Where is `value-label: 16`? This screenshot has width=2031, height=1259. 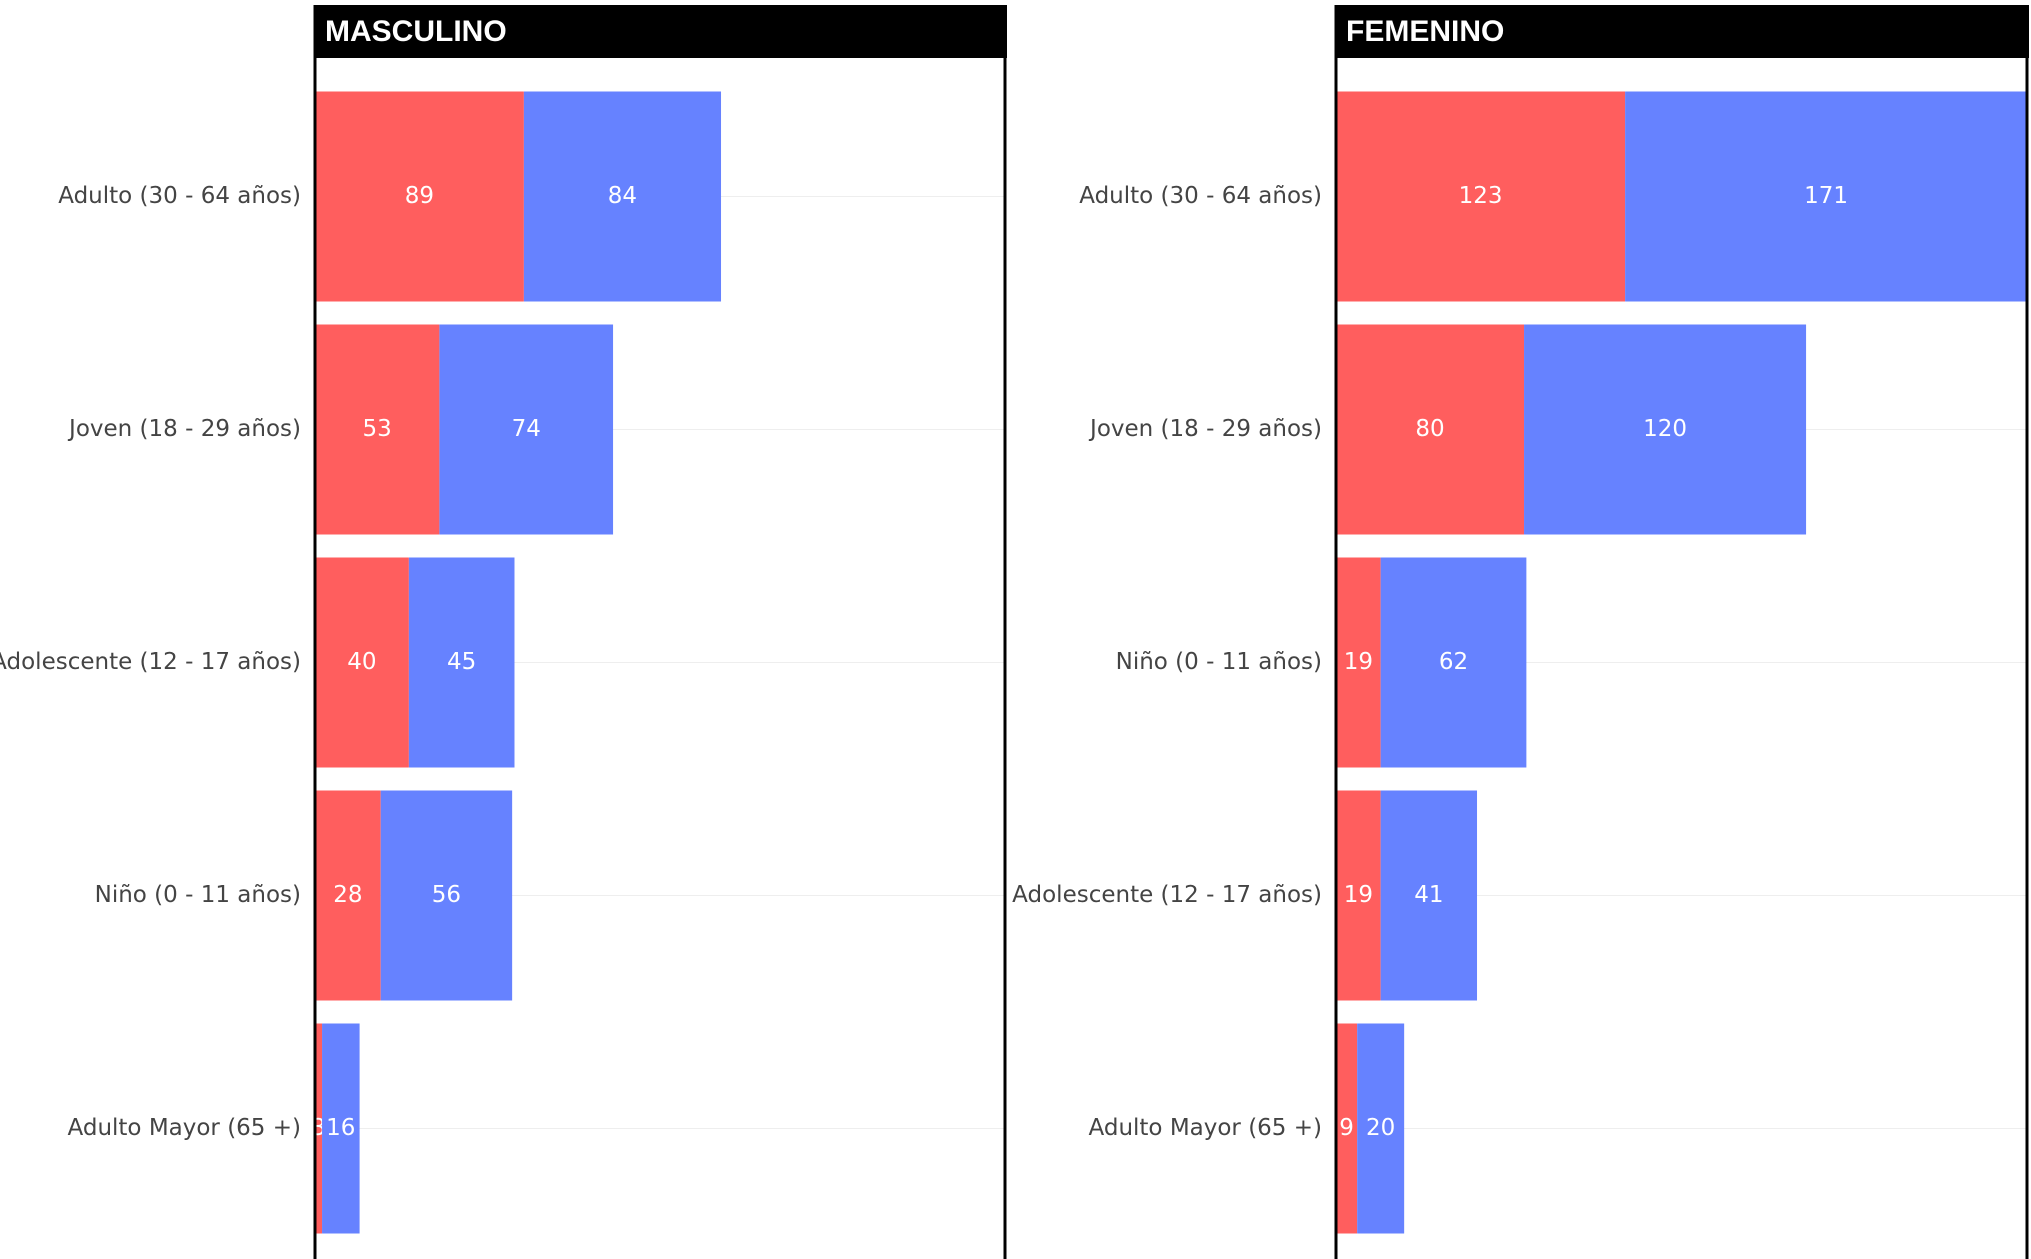
value-label: 16 is located at coordinates (340, 1128).